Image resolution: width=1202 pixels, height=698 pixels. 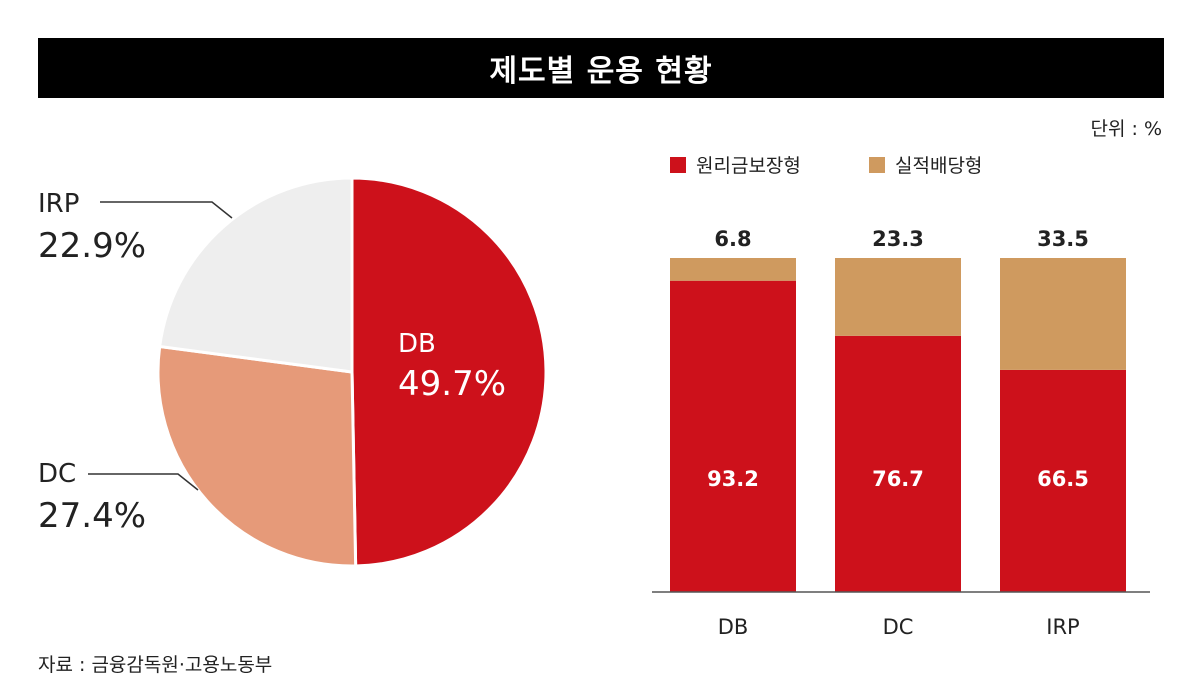 What do you see at coordinates (601, 71) in the screenshot?
I see `chart-title: 제도별 운용 현황` at bounding box center [601, 71].